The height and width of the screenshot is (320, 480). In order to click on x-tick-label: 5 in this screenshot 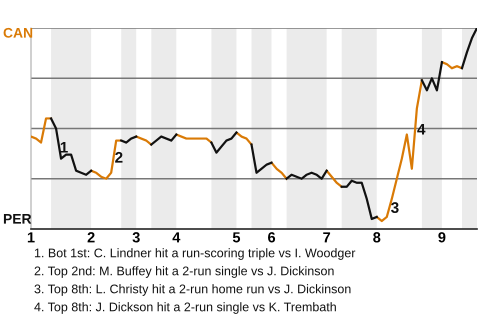, I will do `click(236, 237)`.